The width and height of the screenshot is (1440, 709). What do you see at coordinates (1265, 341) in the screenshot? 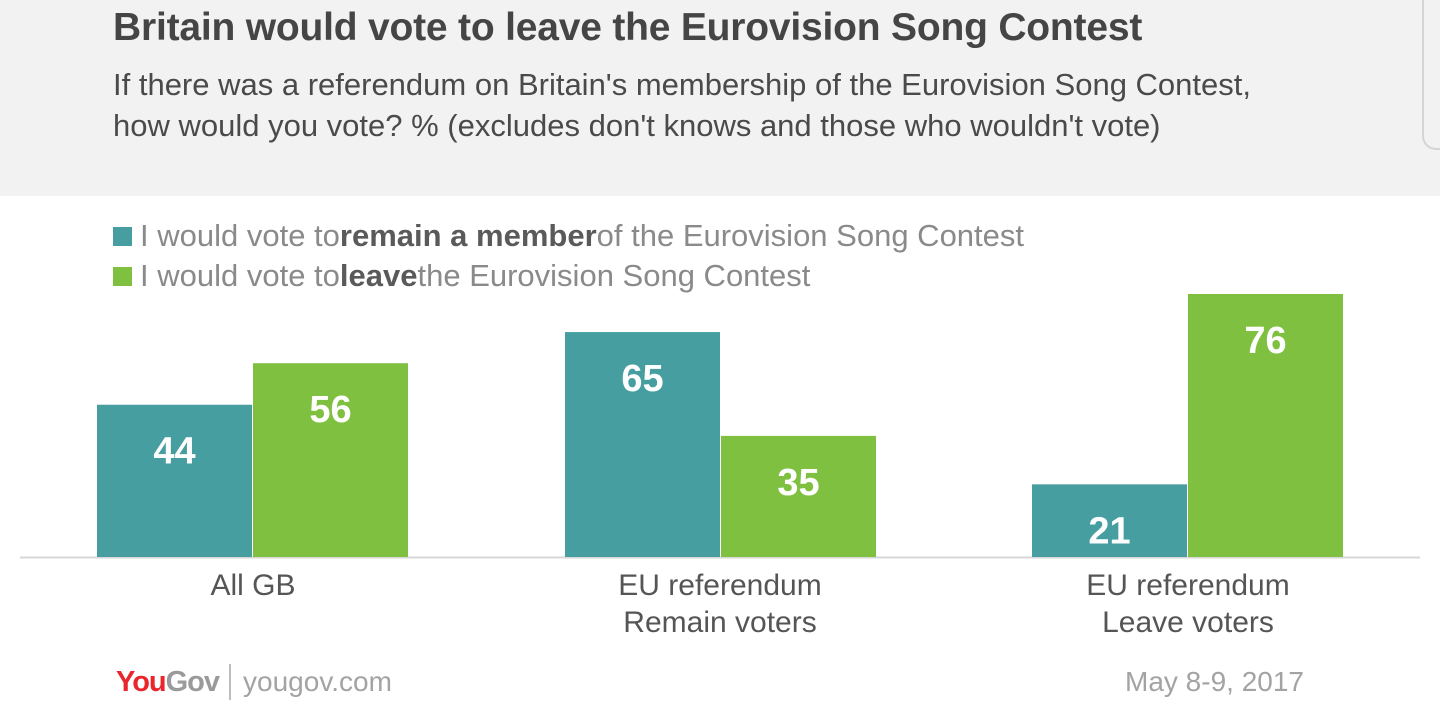
I see `data-label-leave-2: 76` at bounding box center [1265, 341].